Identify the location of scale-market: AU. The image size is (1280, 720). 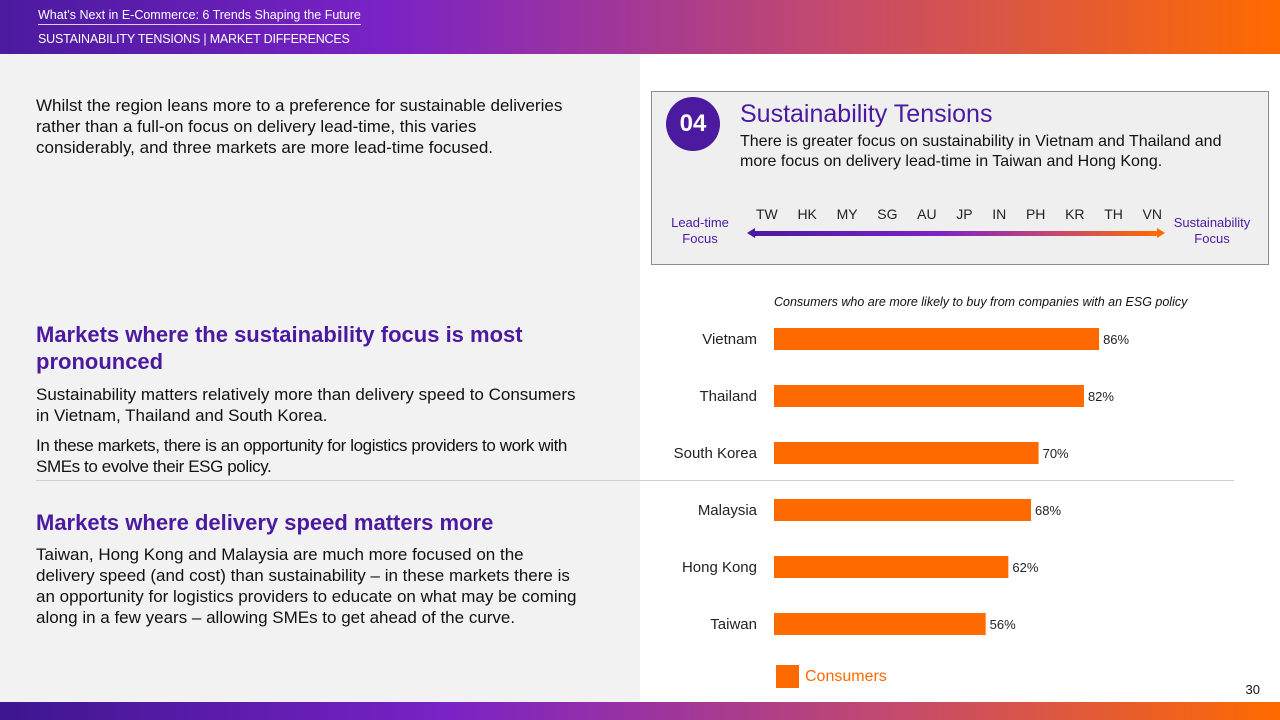
(927, 214).